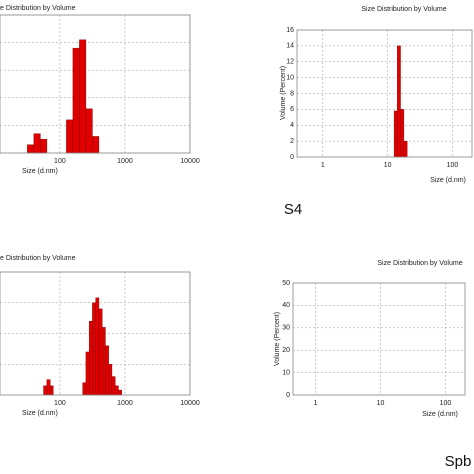 This screenshot has height=474, width=474. What do you see at coordinates (458, 461) in the screenshot?
I see `panel-caption: Spb` at bounding box center [458, 461].